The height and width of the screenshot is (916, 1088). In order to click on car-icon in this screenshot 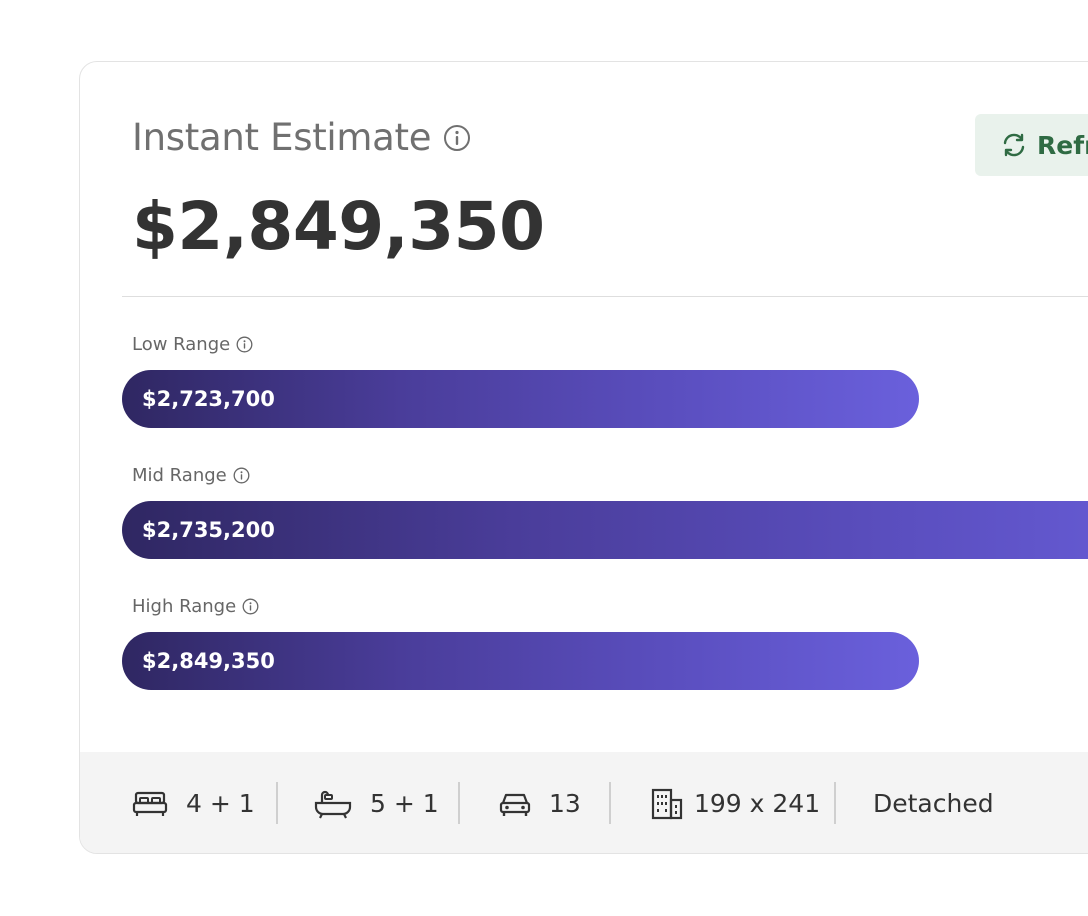, I will do `click(515, 804)`.